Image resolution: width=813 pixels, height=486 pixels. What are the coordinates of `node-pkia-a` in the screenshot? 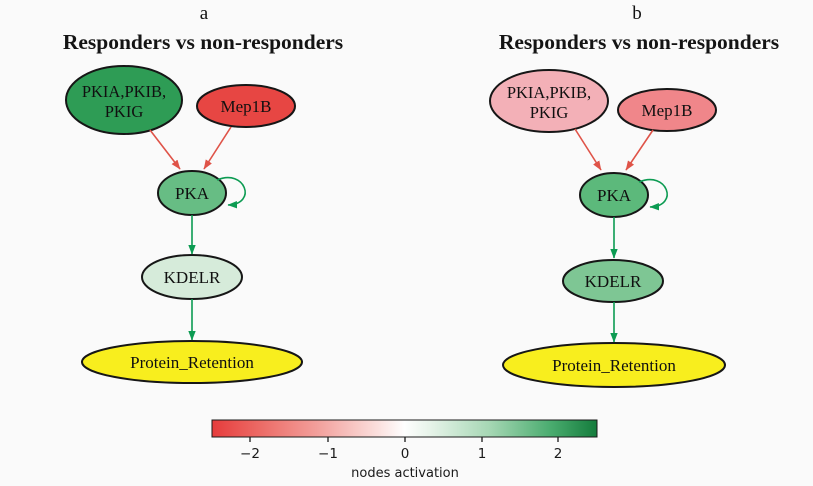 It's located at (124, 100).